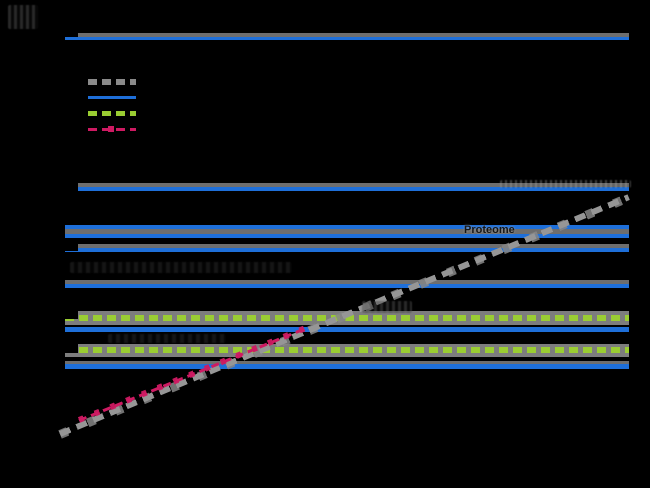 The image size is (650, 488). Describe the element at coordinates (111, 129) in the screenshot. I see `legend-handle-marker` at that location.